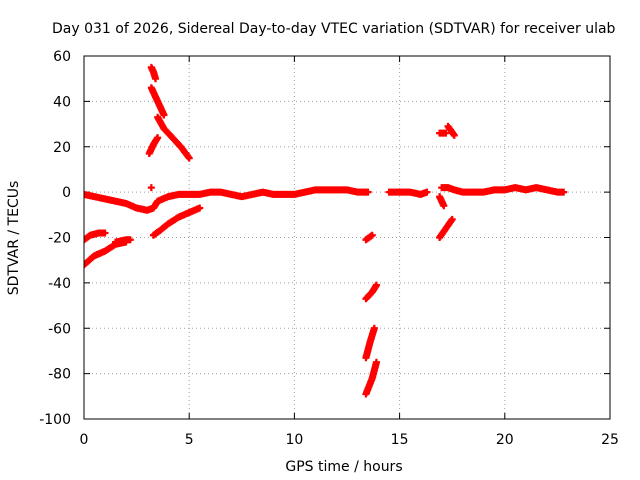  I want to click on x-axis-label: GPS time / hours, so click(343, 467).